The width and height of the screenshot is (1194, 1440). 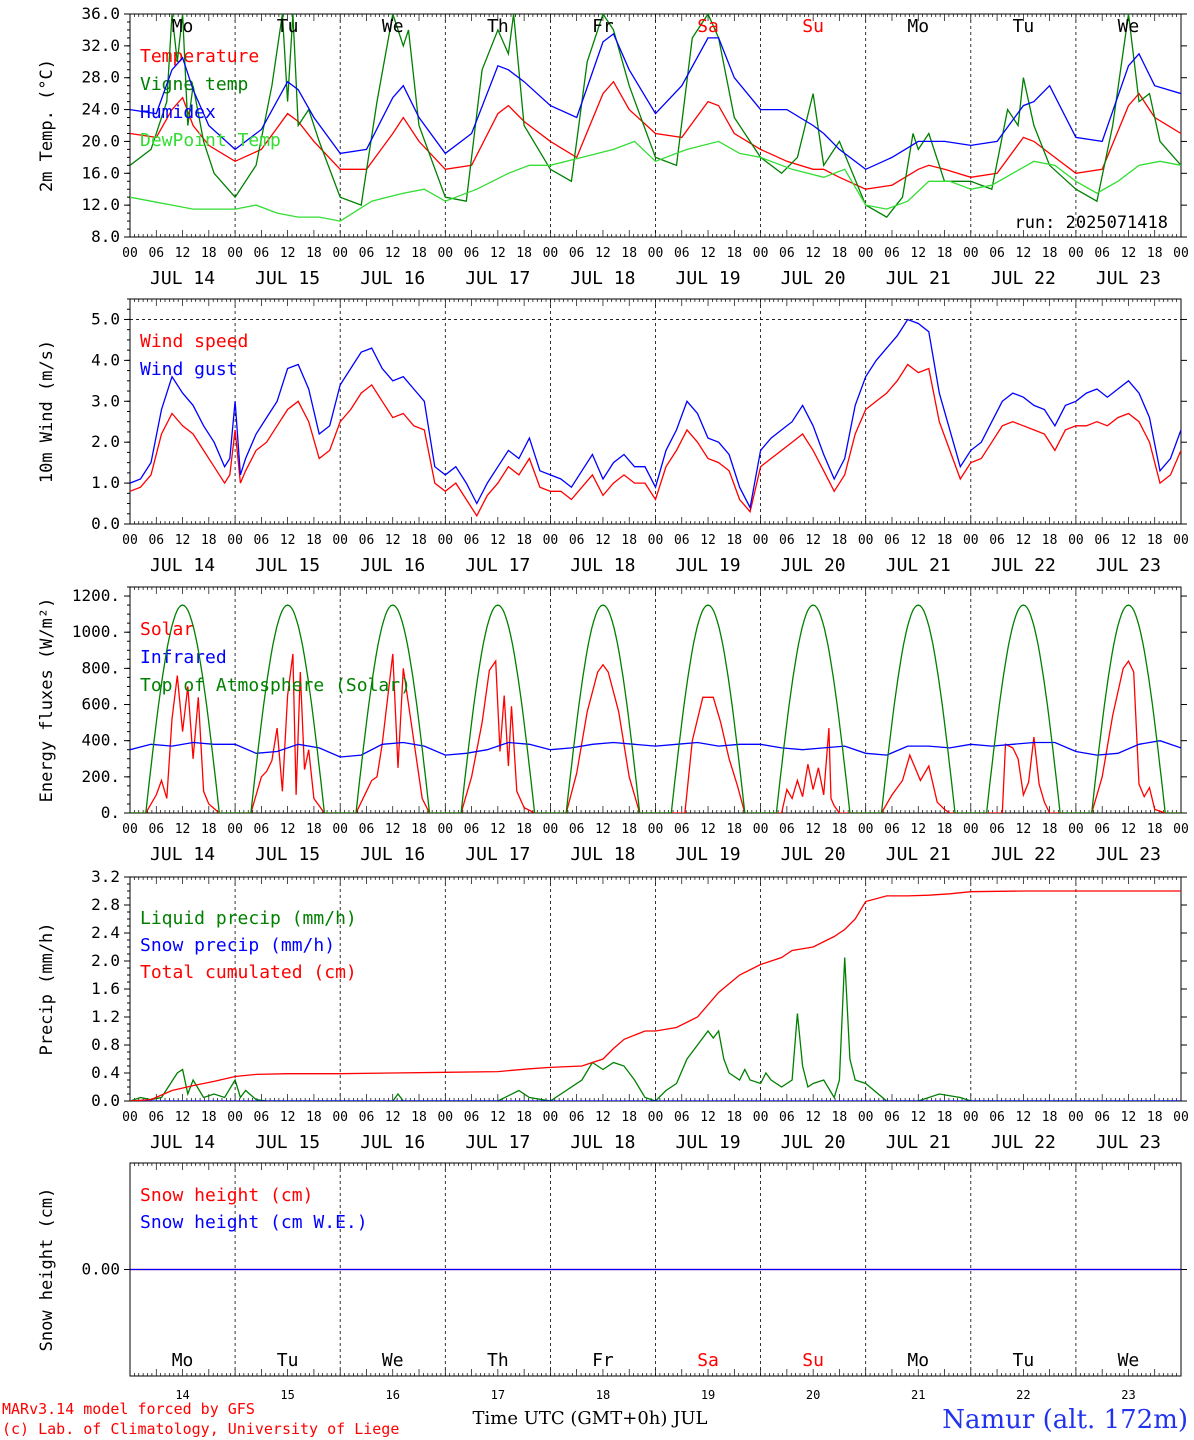 What do you see at coordinates (1091, 223) in the screenshot?
I see `run-label: run: 2025071418` at bounding box center [1091, 223].